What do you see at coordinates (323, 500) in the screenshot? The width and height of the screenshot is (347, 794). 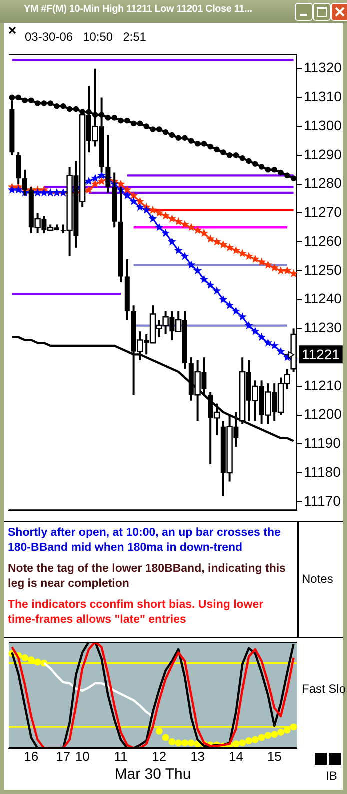 I see `y-tick-label: 11170` at bounding box center [323, 500].